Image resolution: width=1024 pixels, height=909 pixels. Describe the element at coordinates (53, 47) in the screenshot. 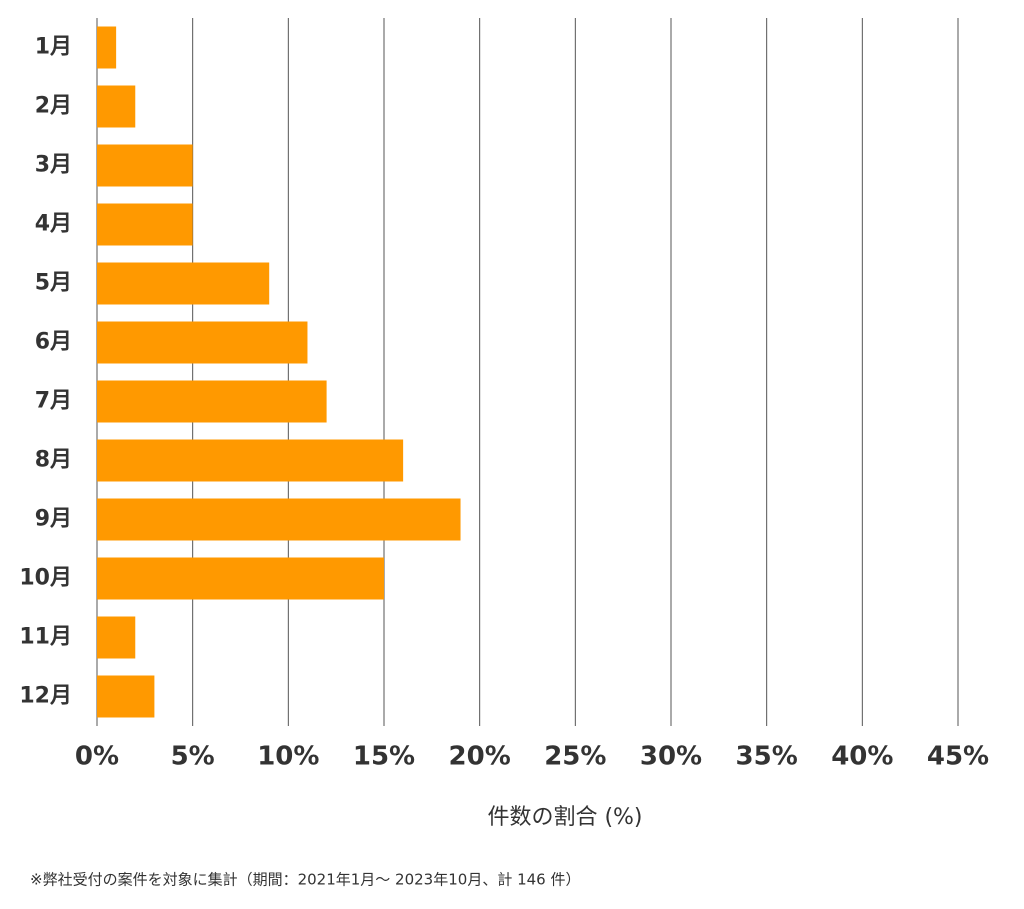

I see `y-tick-label: 1月` at that location.